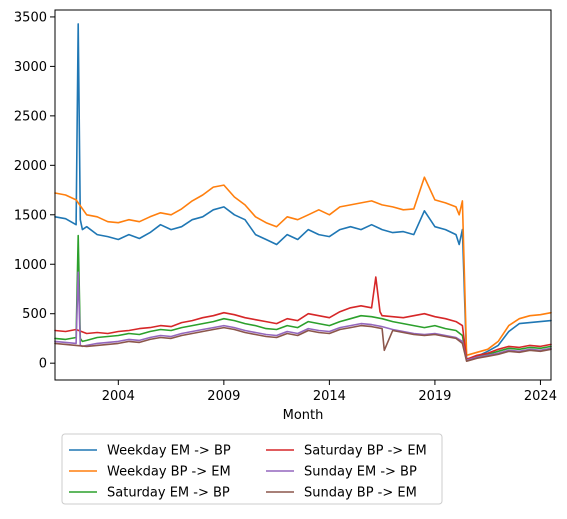  What do you see at coordinates (30, 265) in the screenshot?
I see `y-tick-label: 1000` at bounding box center [30, 265].